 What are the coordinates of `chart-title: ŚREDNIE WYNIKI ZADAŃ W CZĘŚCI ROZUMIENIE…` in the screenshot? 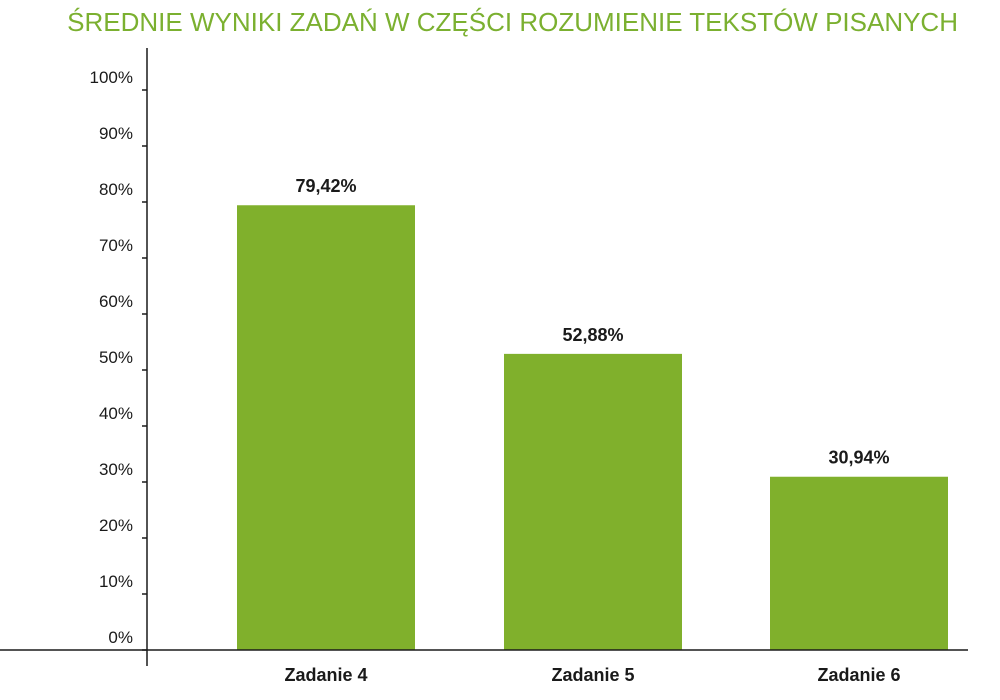 It's located at (512, 22).